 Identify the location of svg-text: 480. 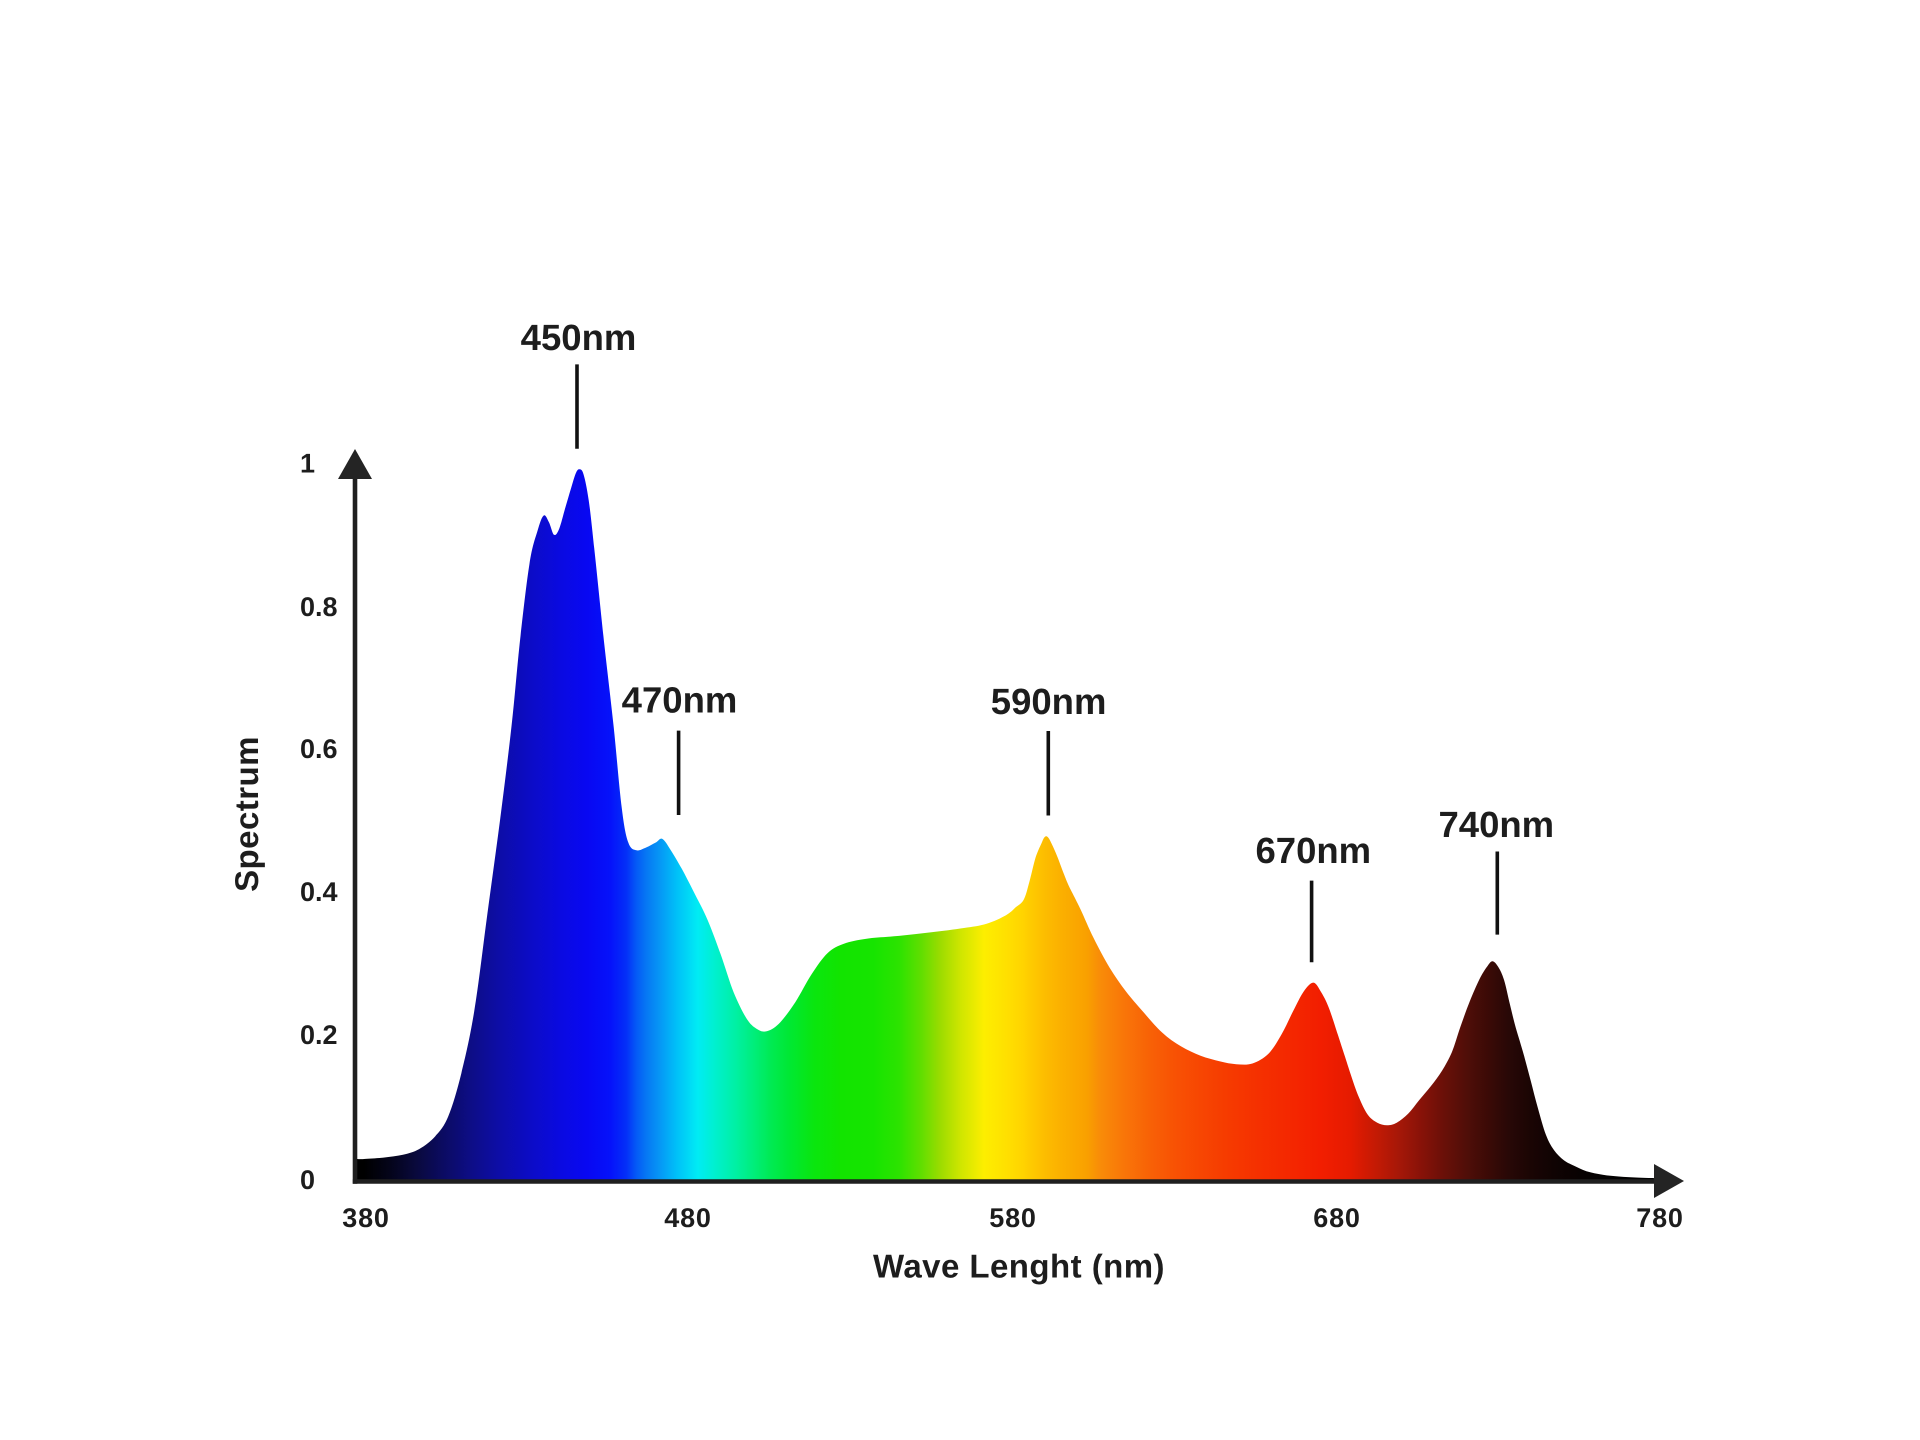
(687, 1218).